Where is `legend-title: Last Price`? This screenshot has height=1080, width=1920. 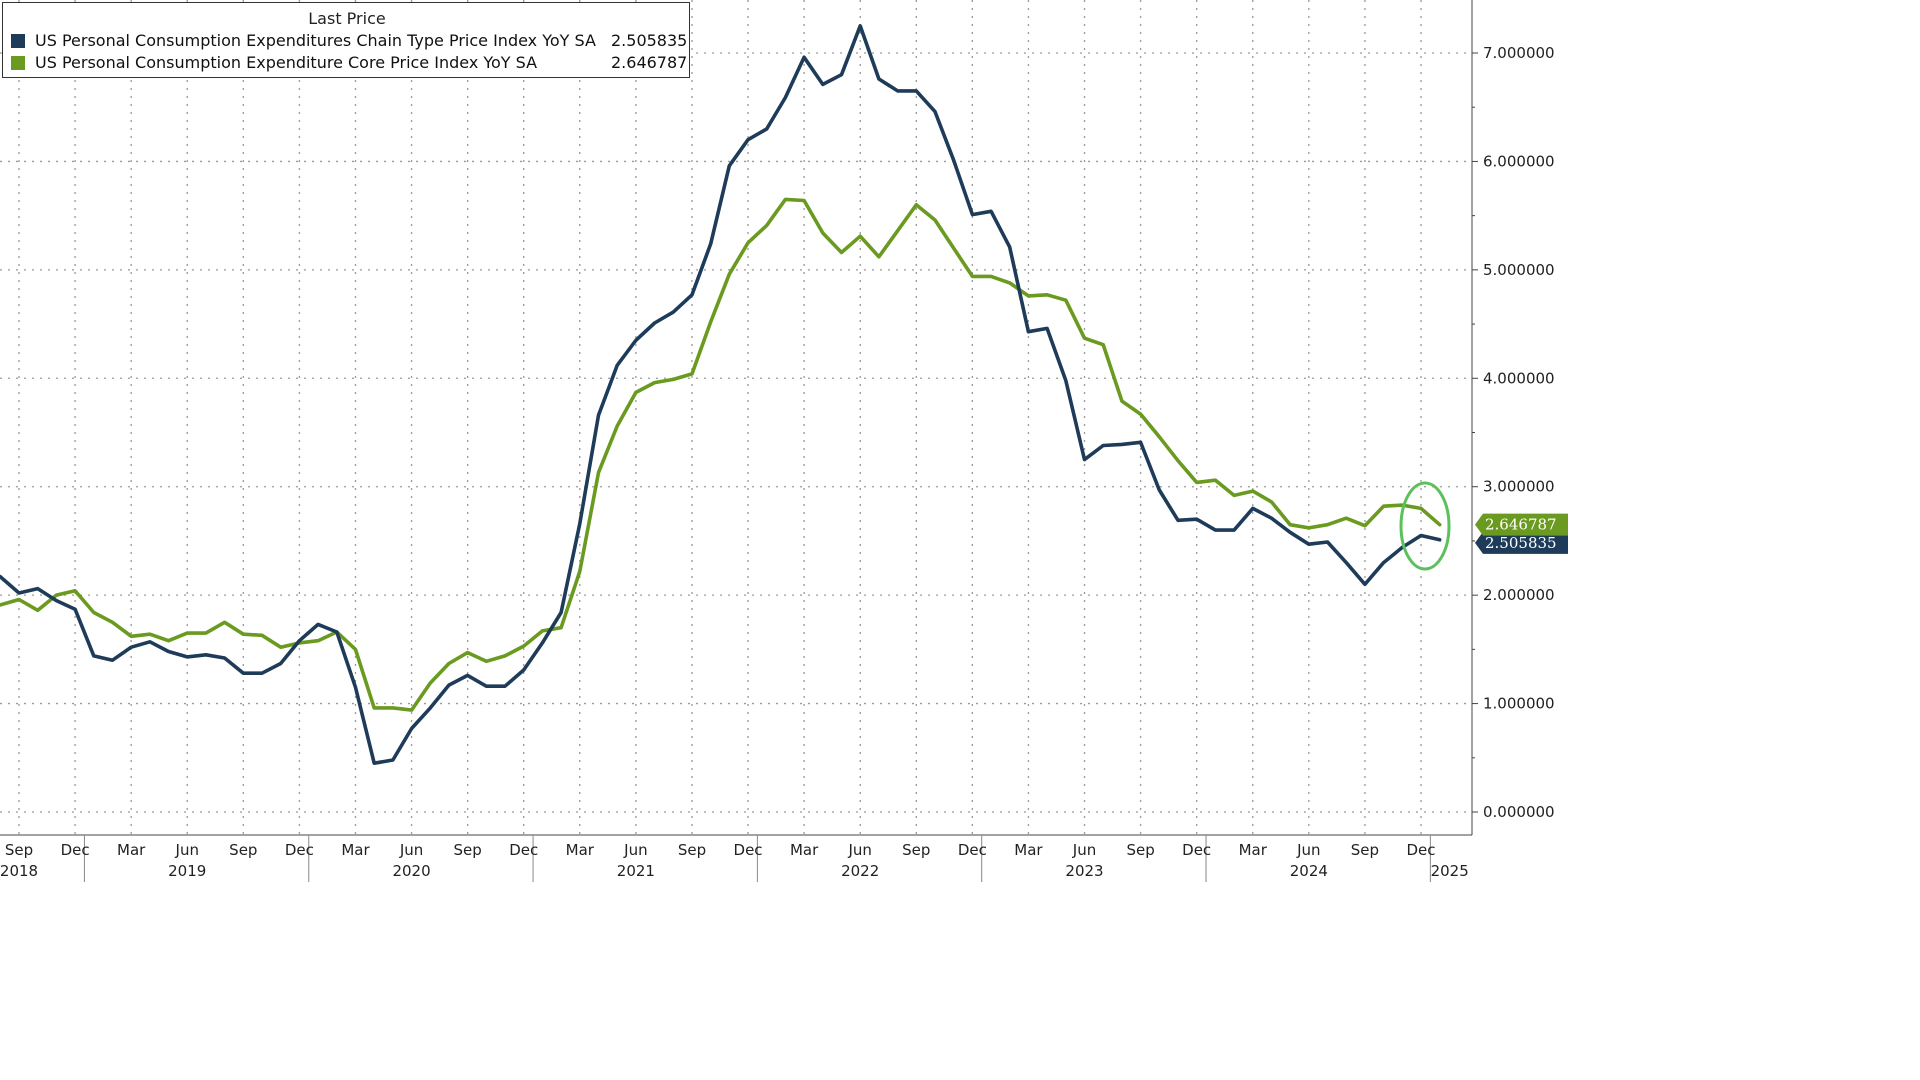
legend-title: Last Price is located at coordinates (347, 18).